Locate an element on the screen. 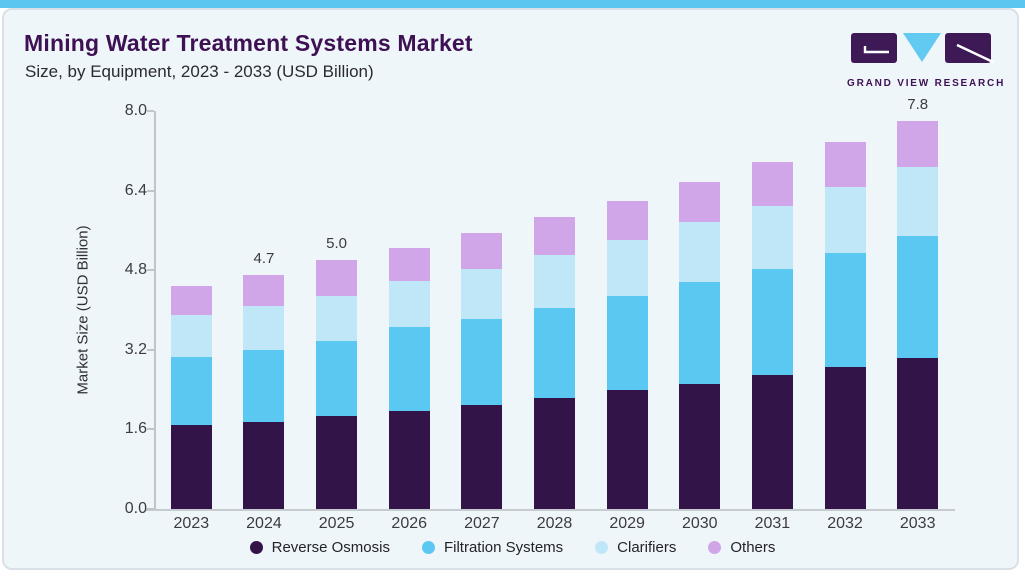 Image resolution: width=1025 pixels, height=576 pixels. bar-2031 is located at coordinates (772, 335).